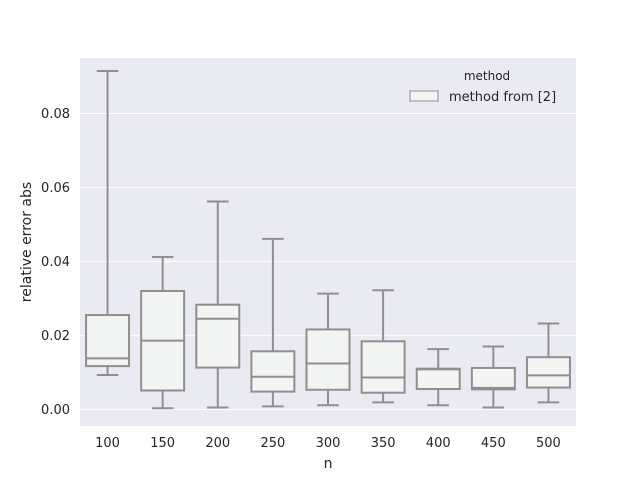 The width and height of the screenshot is (640, 480). What do you see at coordinates (482, 87) in the screenshot?
I see `legend: method method from [2]` at bounding box center [482, 87].